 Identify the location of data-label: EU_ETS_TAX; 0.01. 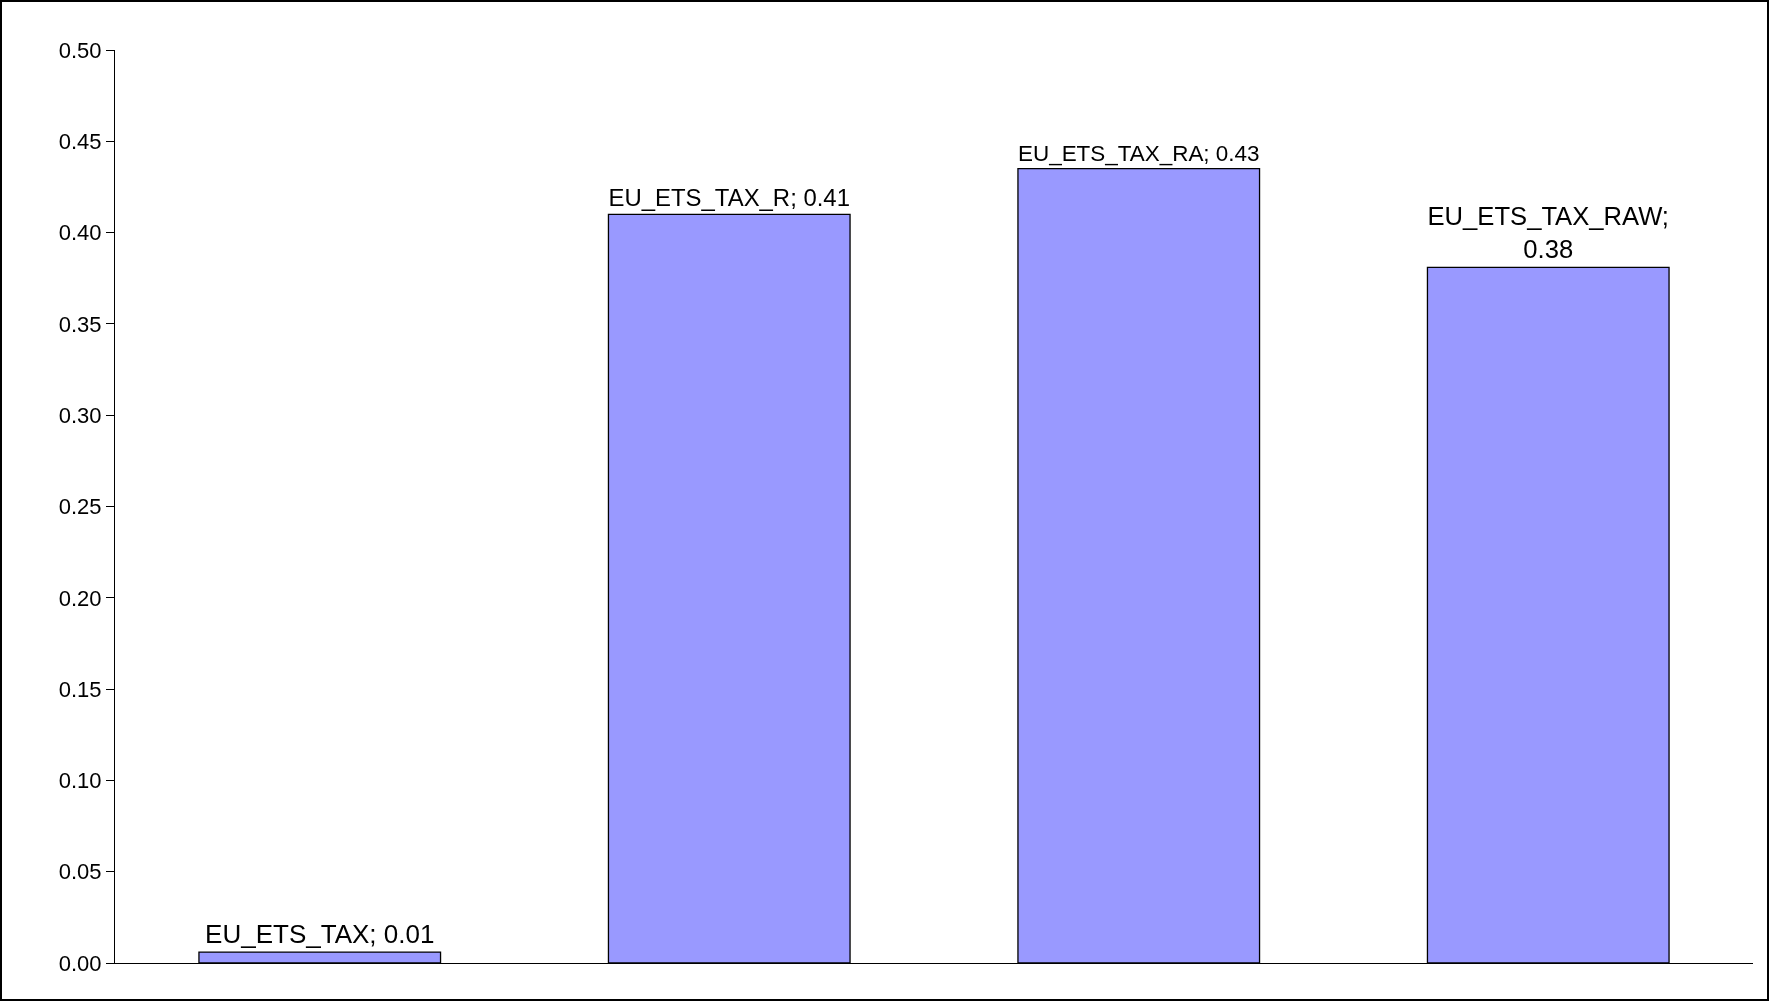
(320, 934).